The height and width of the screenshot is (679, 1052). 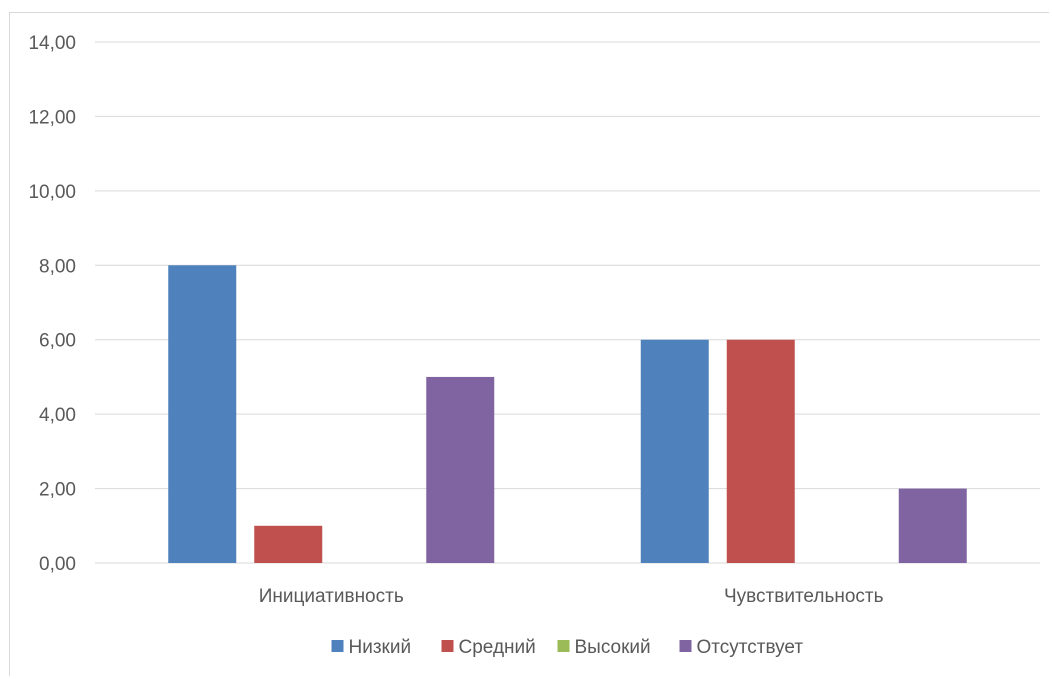 What do you see at coordinates (52, 43) in the screenshot?
I see `y-tick-label: 14,00` at bounding box center [52, 43].